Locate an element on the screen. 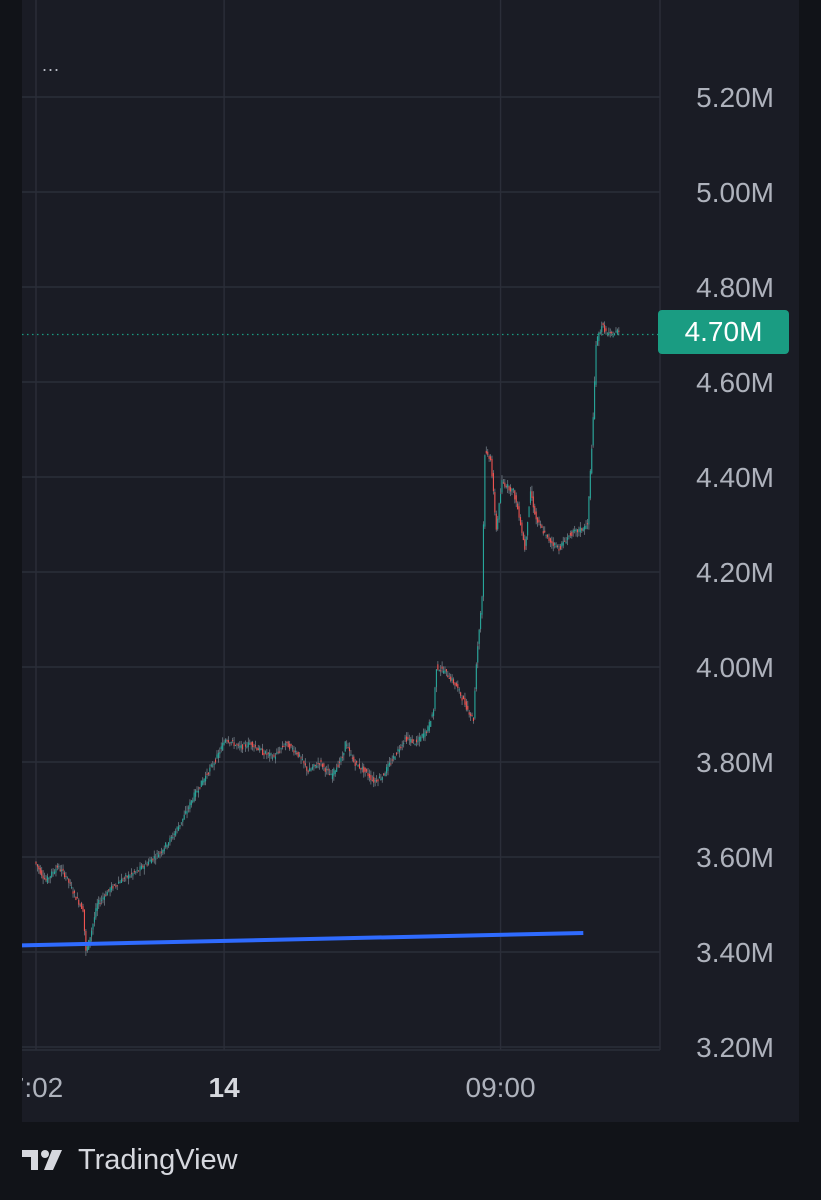  footer: TradingView is located at coordinates (130, 1160).